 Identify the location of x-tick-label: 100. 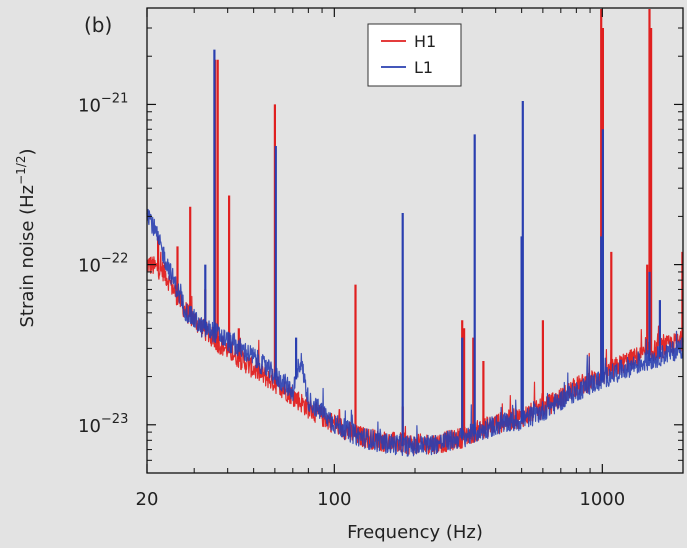
(334, 499).